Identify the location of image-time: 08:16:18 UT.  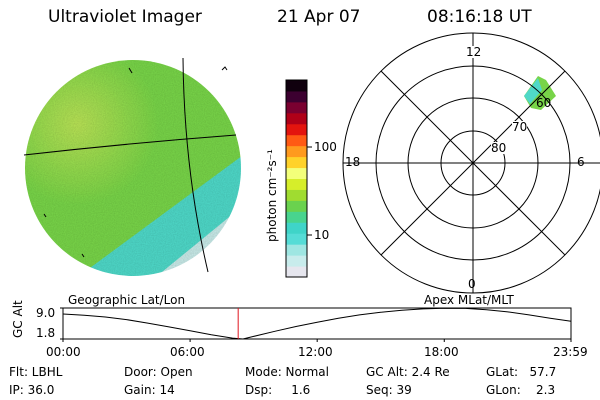
(479, 17).